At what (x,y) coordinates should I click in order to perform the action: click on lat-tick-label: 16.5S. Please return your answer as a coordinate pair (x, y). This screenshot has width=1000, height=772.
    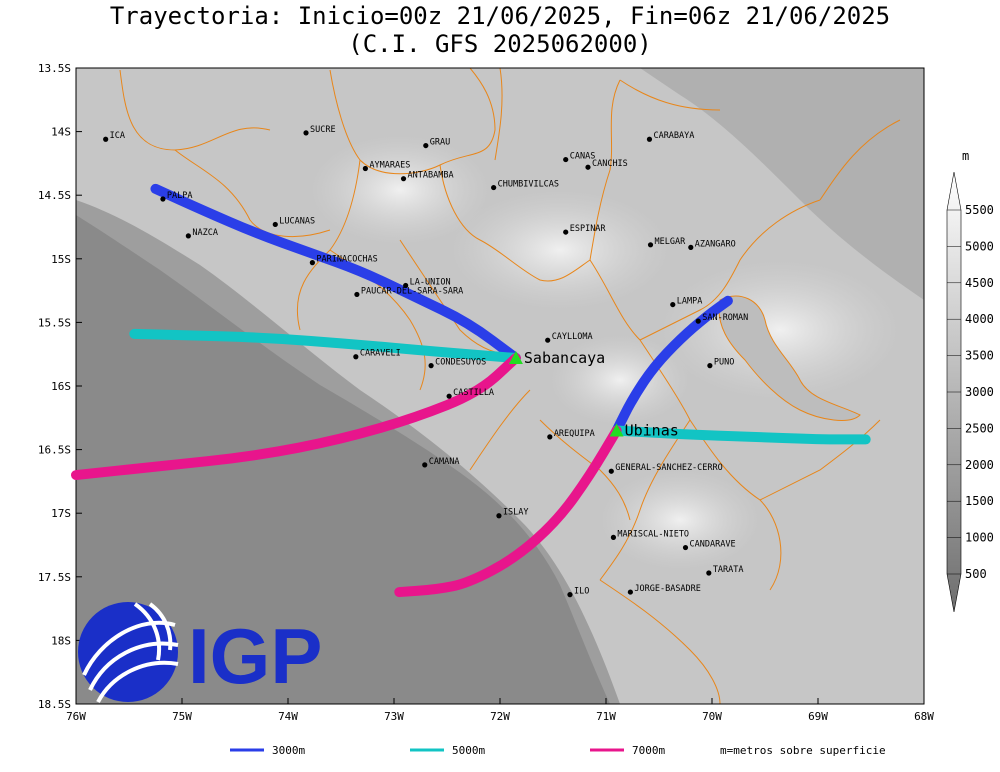
    Looking at the image, I should click on (54, 450).